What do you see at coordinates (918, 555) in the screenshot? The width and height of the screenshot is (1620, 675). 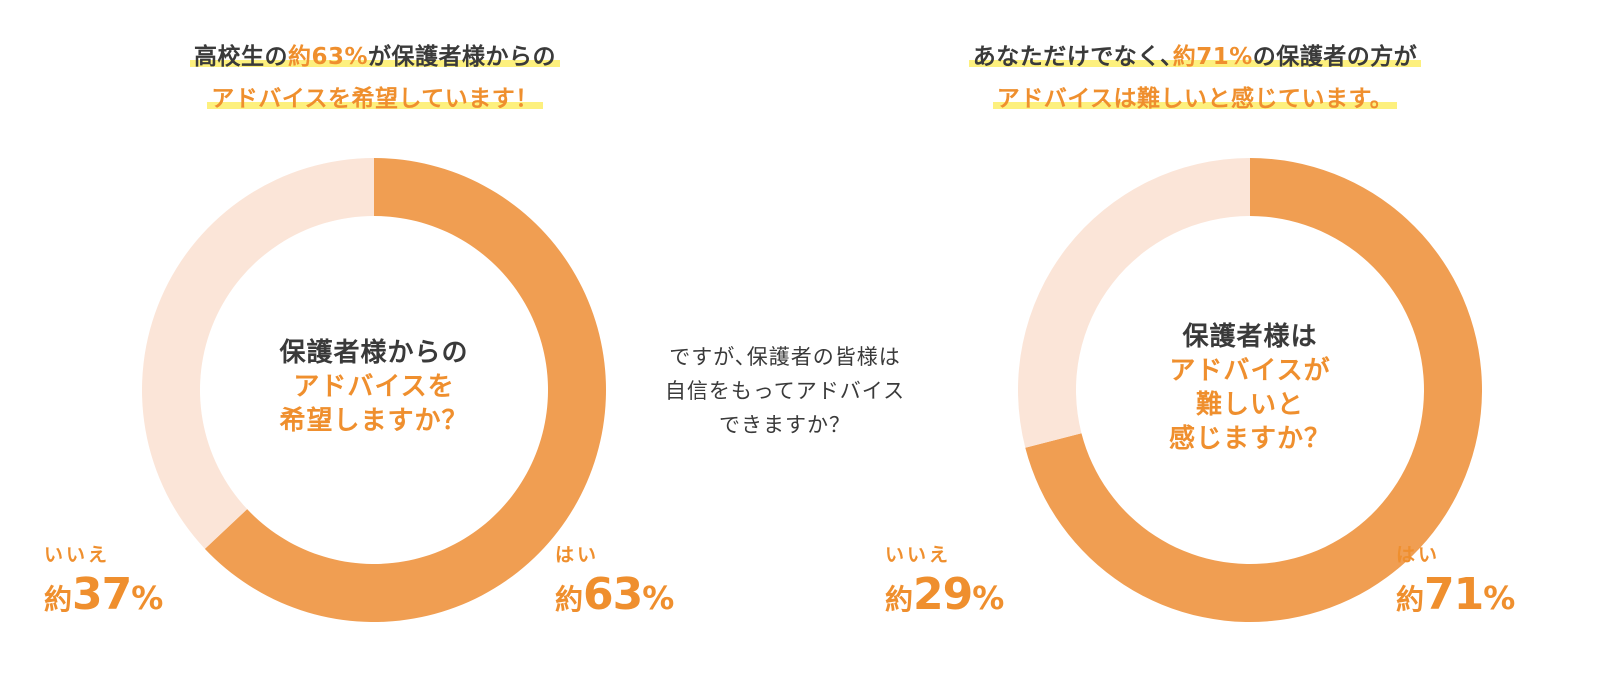 I see `right-no-answer: いいえ` at bounding box center [918, 555].